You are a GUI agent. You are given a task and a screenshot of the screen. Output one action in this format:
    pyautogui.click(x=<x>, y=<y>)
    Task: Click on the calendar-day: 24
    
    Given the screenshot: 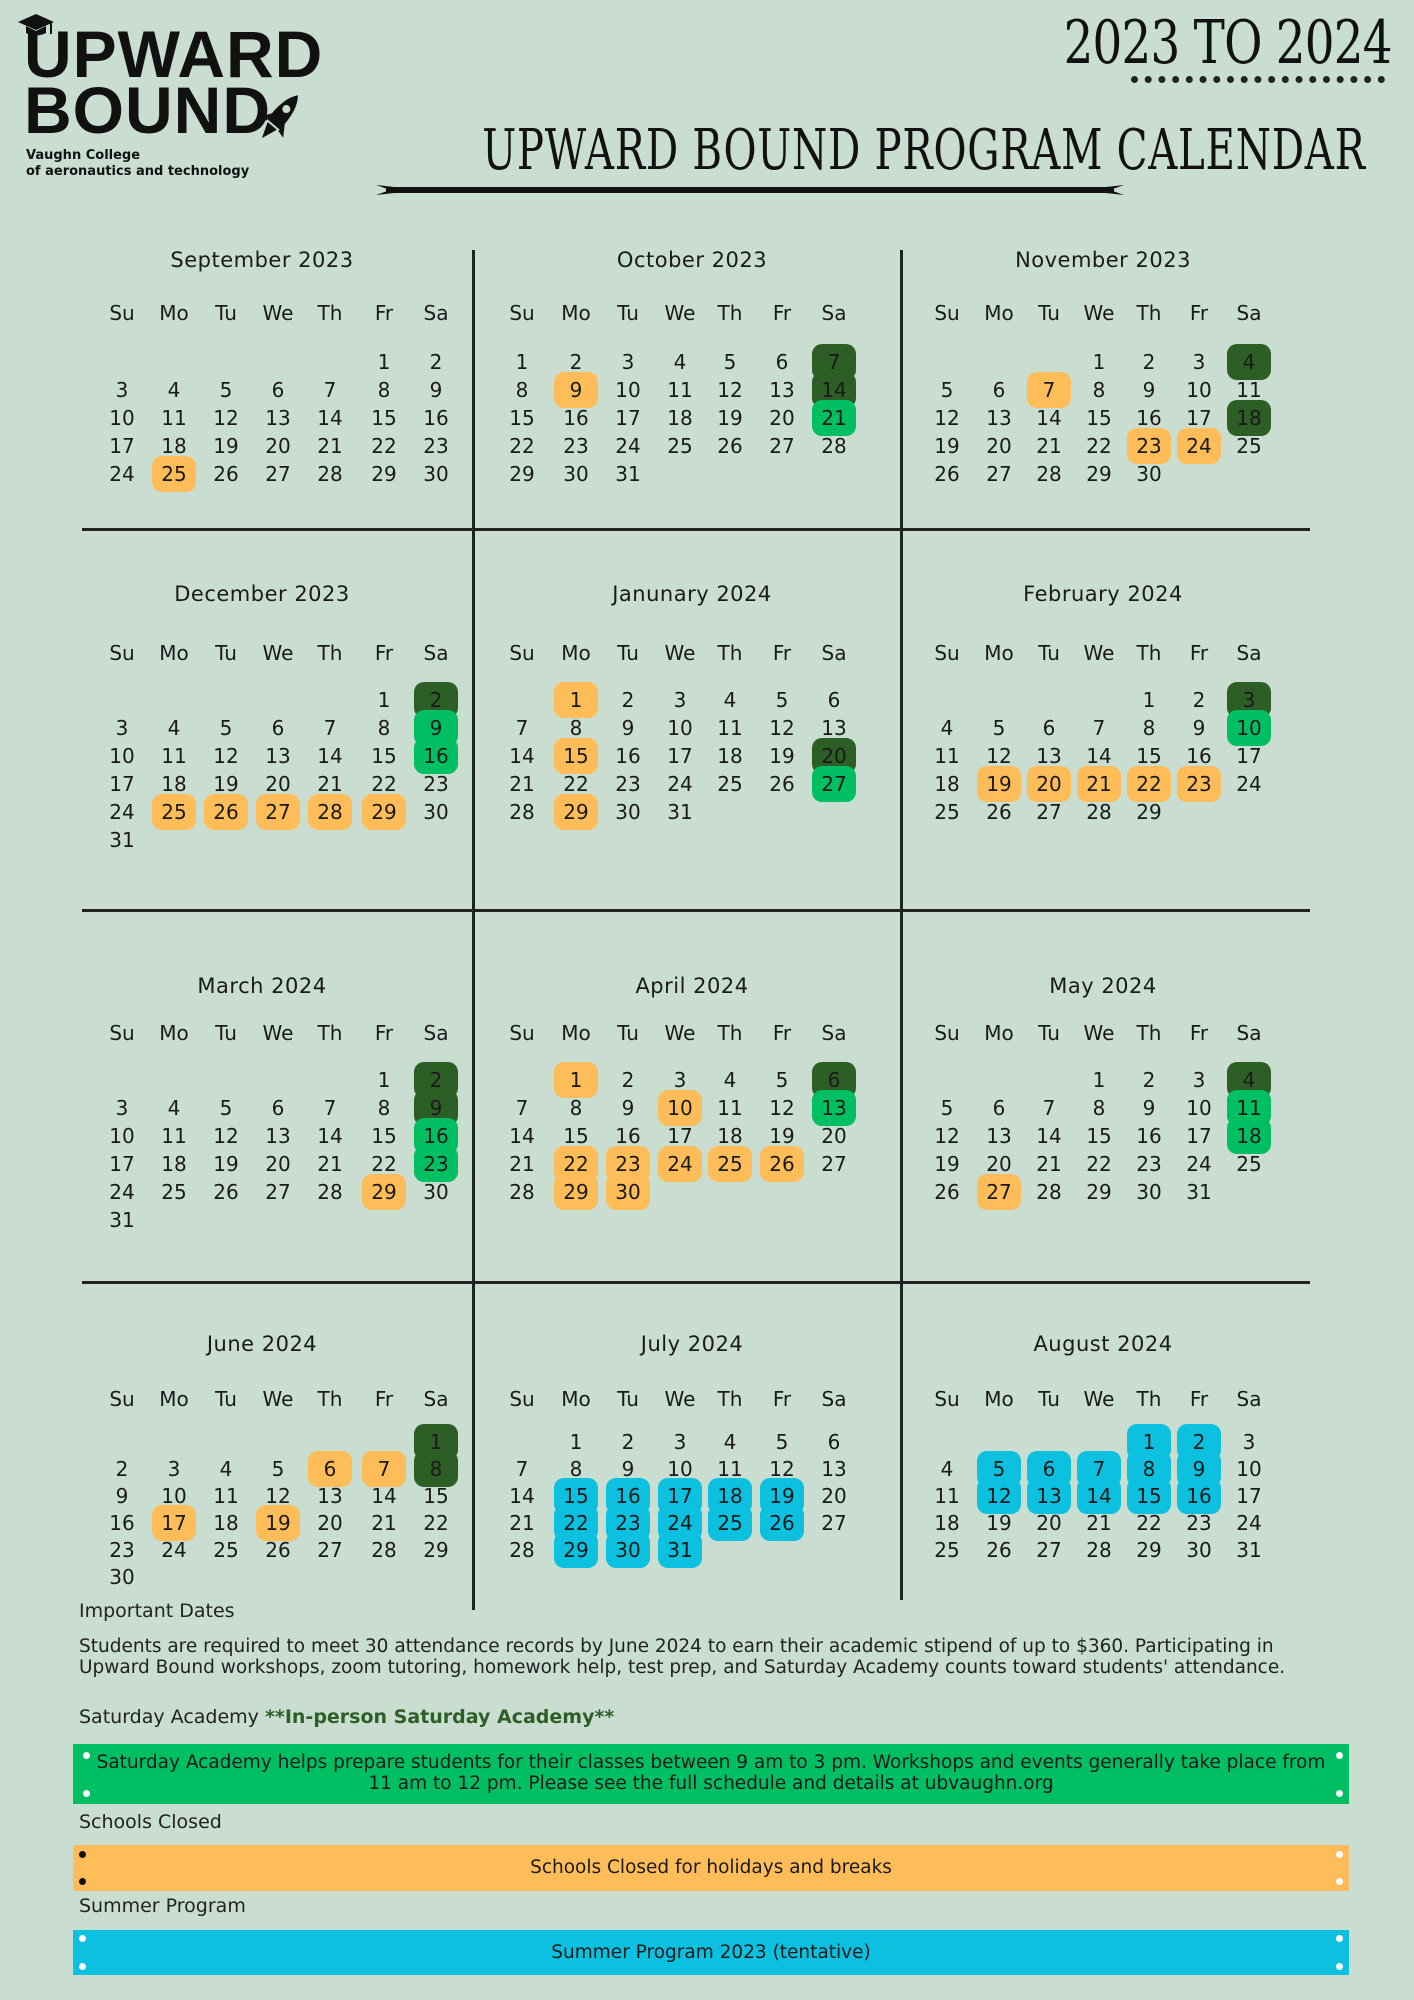 What is the action you would take?
    pyautogui.click(x=122, y=474)
    